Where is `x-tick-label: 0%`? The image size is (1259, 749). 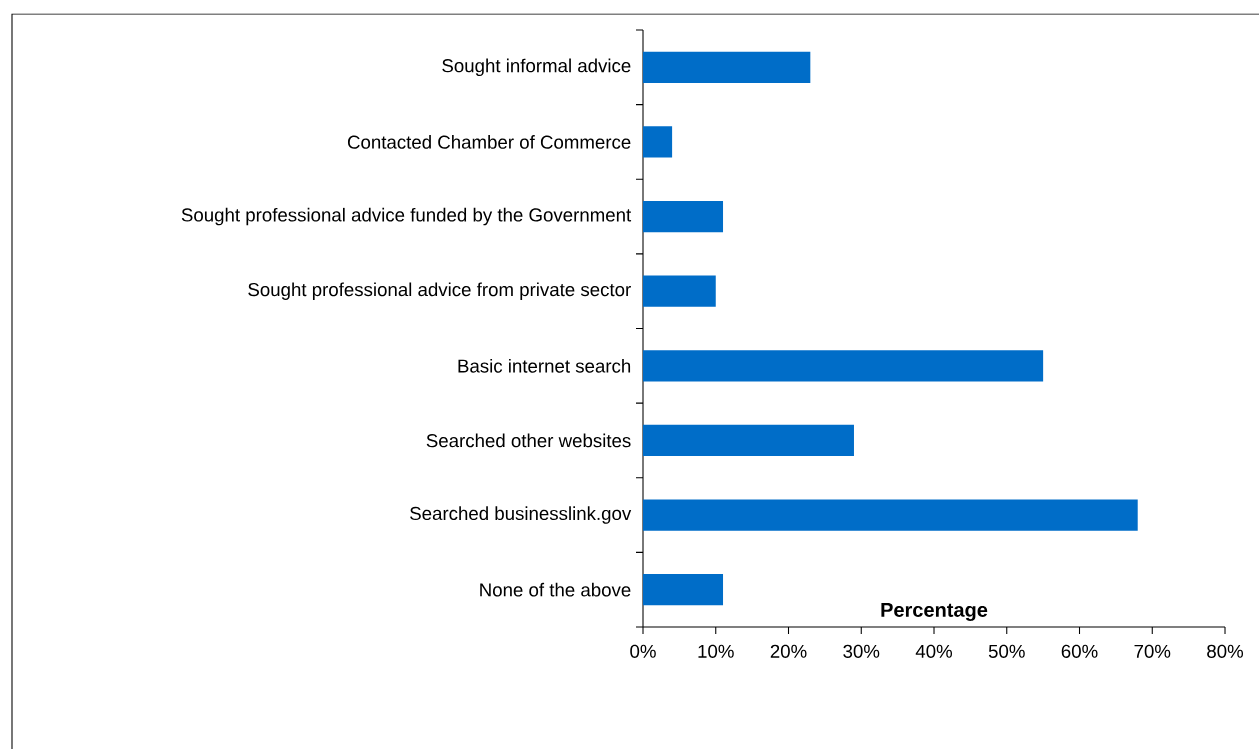 x-tick-label: 0% is located at coordinates (643, 651).